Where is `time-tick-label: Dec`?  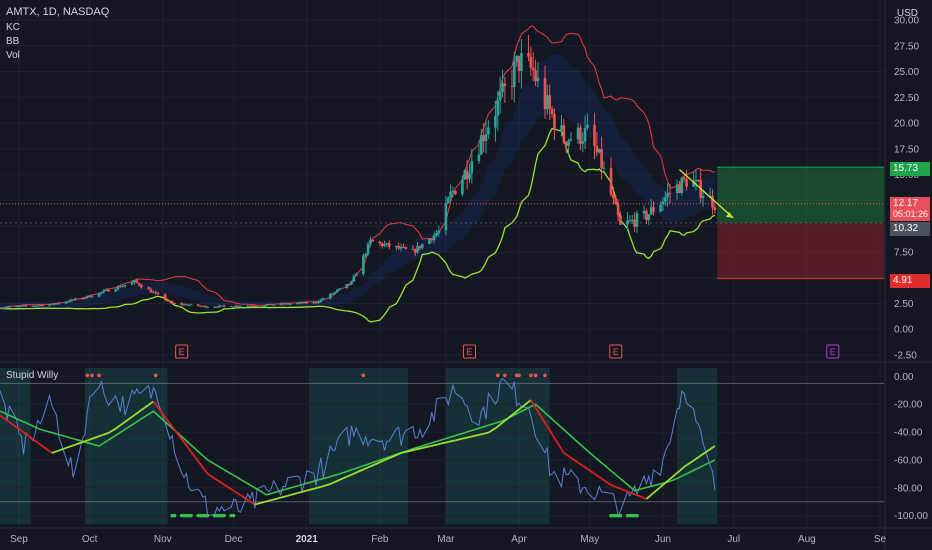
time-tick-label: Dec is located at coordinates (234, 539).